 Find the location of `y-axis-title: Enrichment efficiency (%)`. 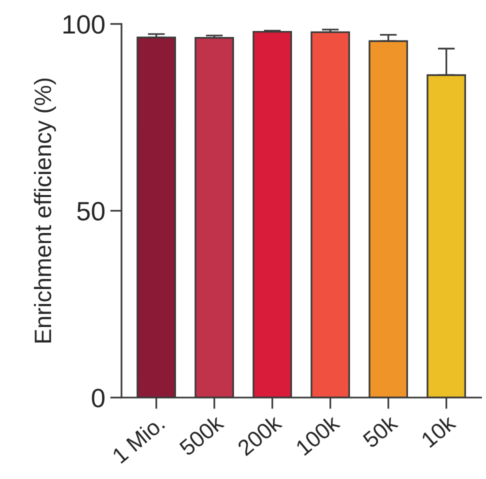

y-axis-title: Enrichment efficiency (%) is located at coordinates (45, 210).